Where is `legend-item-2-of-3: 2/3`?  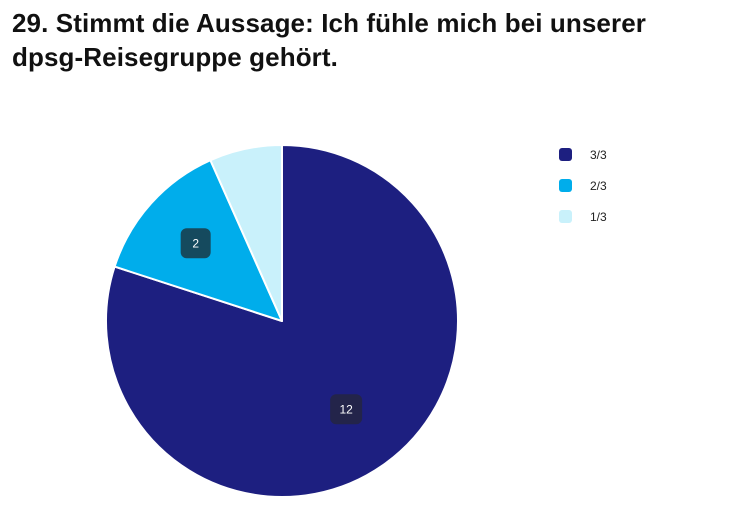
legend-item-2-of-3: 2/3 is located at coordinates (583, 185).